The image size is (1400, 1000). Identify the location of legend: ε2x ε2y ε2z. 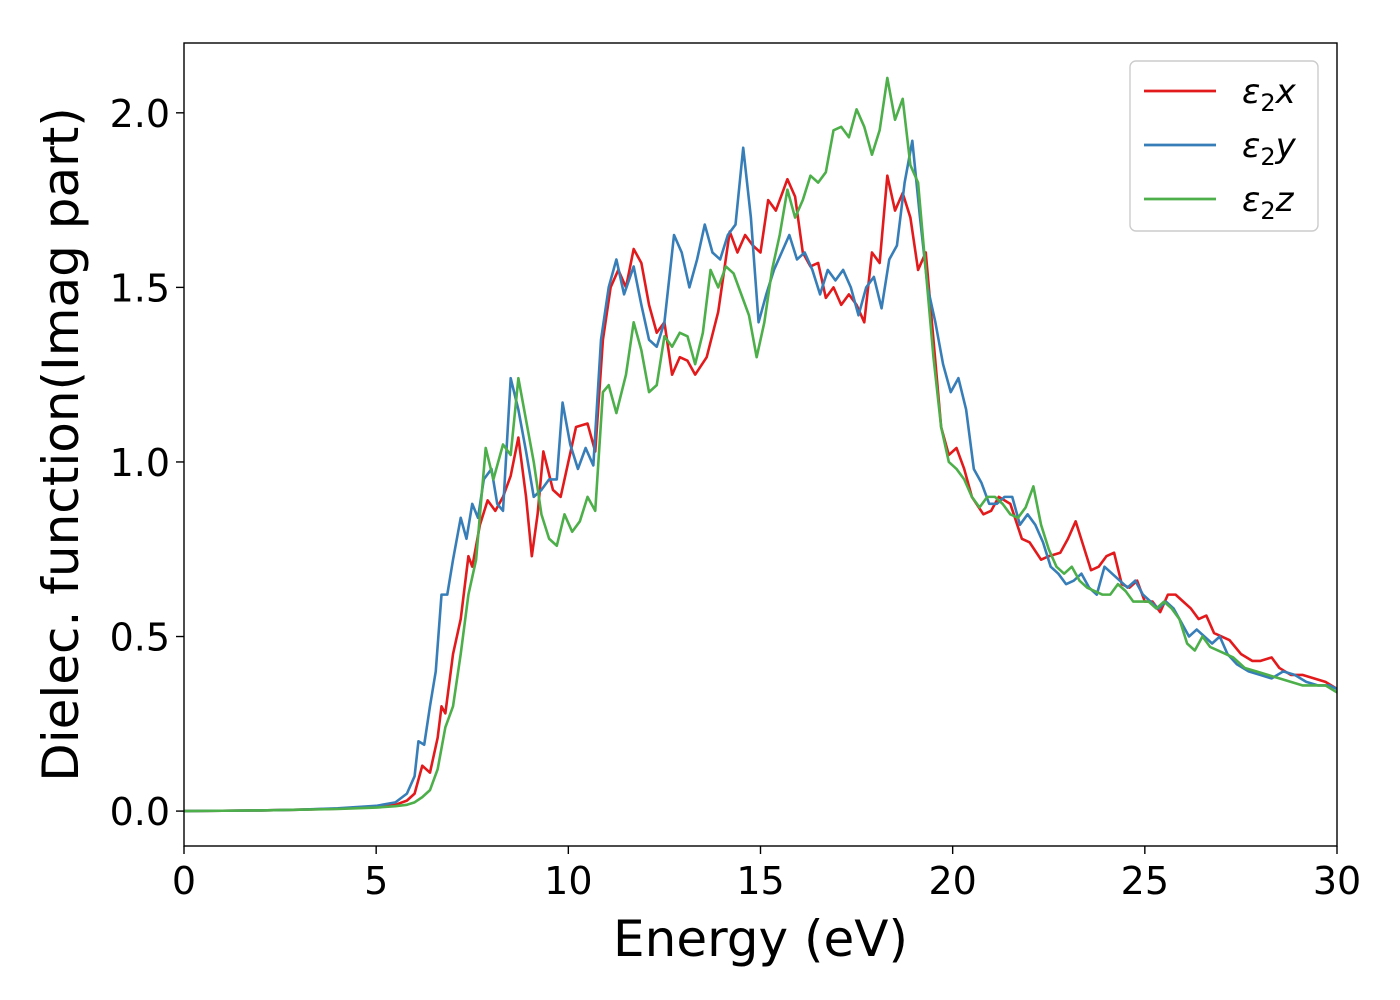
(1224, 146).